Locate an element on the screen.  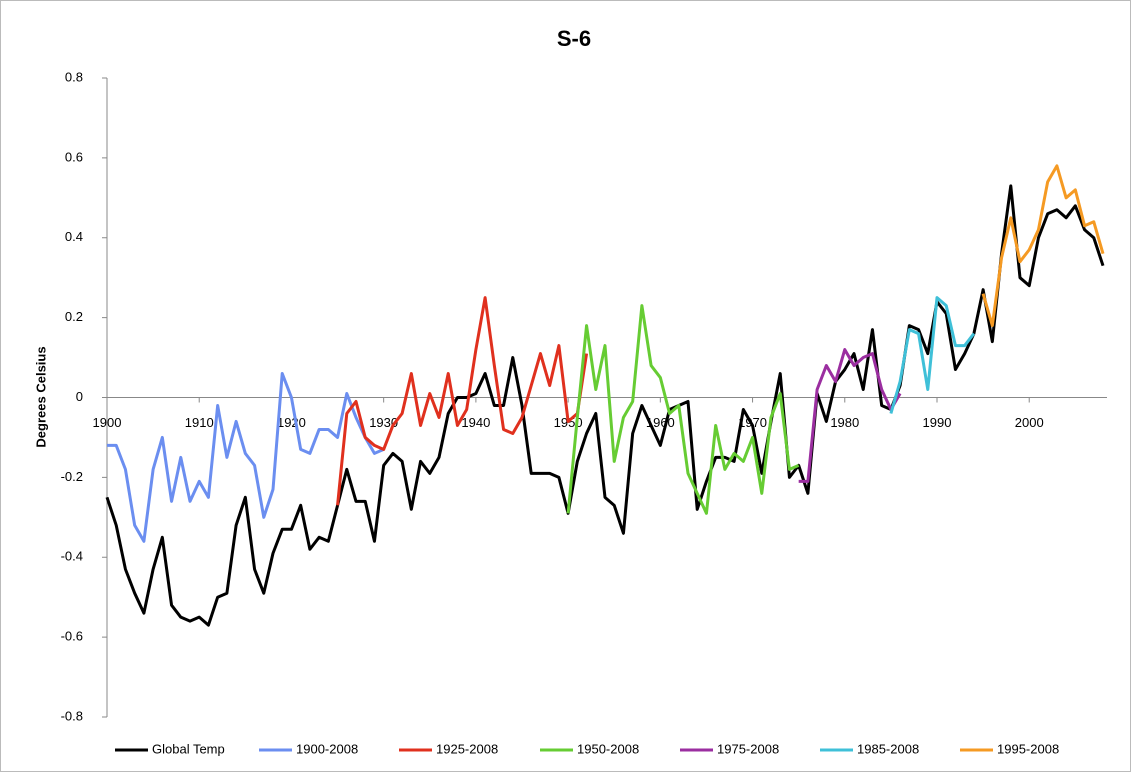
x-tick-label: 1930 is located at coordinates (383, 422).